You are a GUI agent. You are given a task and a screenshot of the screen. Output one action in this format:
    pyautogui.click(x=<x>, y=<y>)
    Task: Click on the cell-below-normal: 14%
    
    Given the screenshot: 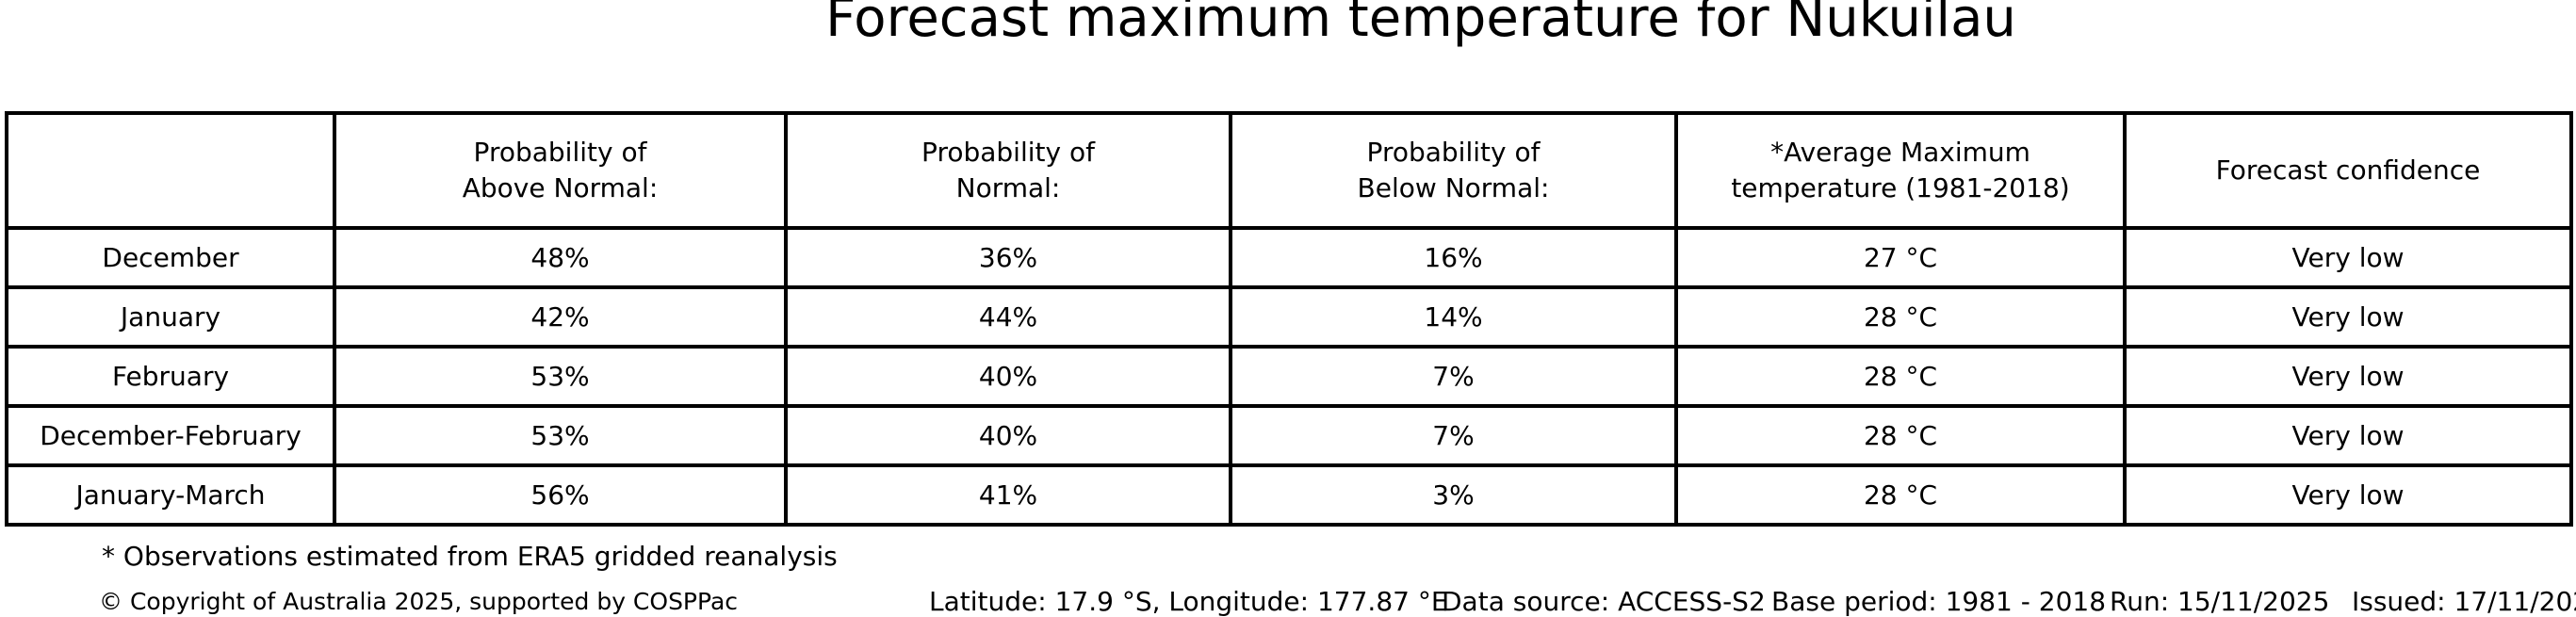 What is the action you would take?
    pyautogui.click(x=1453, y=317)
    